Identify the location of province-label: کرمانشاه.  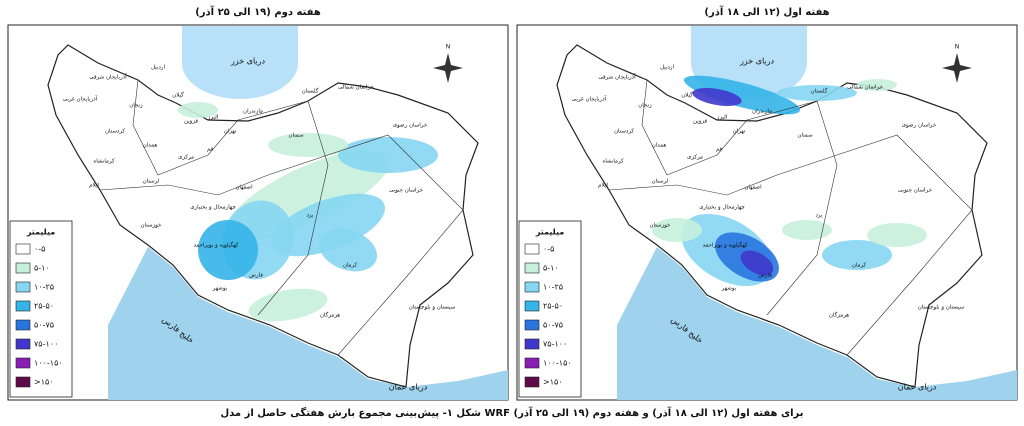
(104, 161).